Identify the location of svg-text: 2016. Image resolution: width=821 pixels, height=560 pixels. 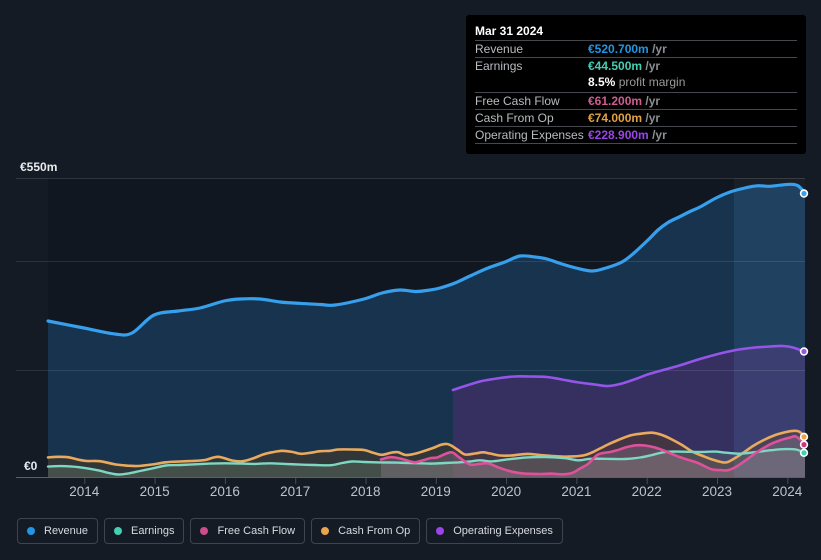
(225, 491).